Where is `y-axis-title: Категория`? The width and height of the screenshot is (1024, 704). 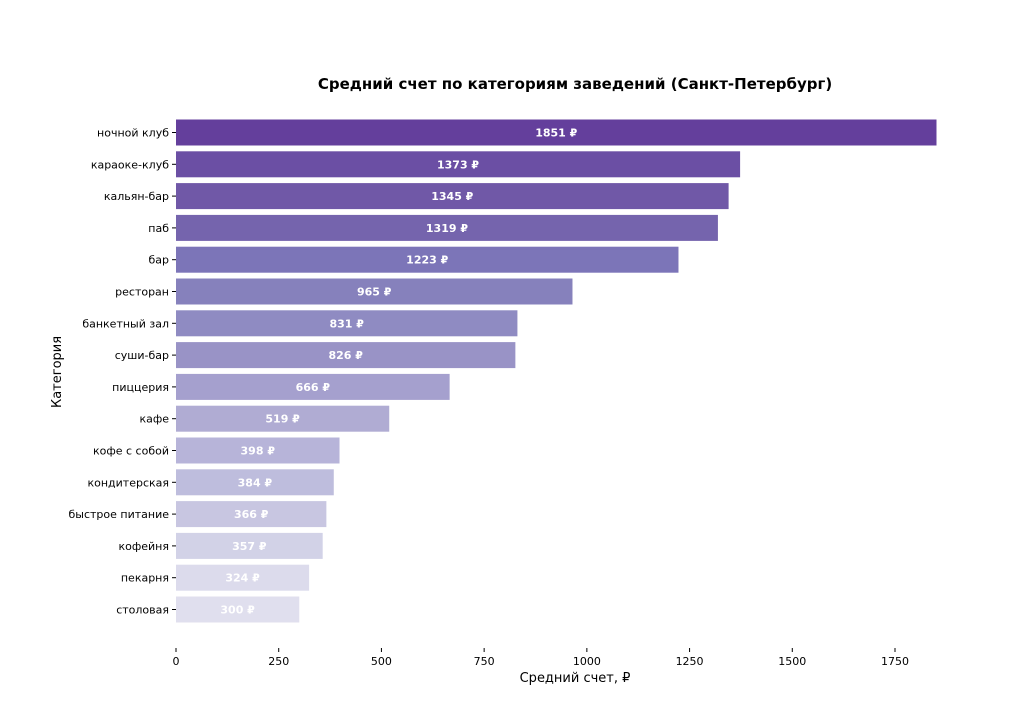
y-axis-title: Категория is located at coordinates (57, 372).